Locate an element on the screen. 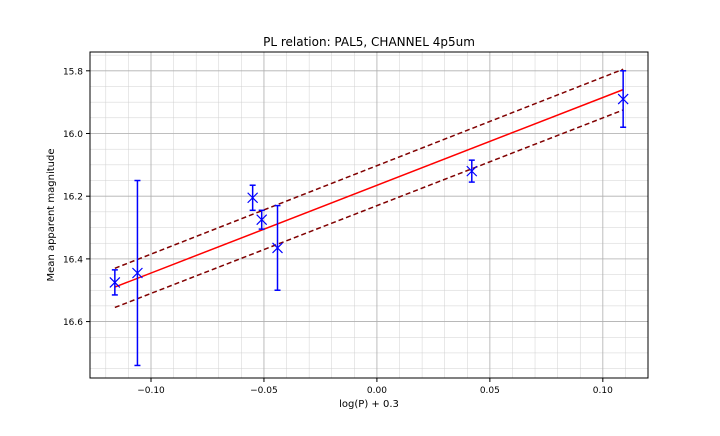  x-axis-label: log(P) + 0.3 is located at coordinates (369, 404).